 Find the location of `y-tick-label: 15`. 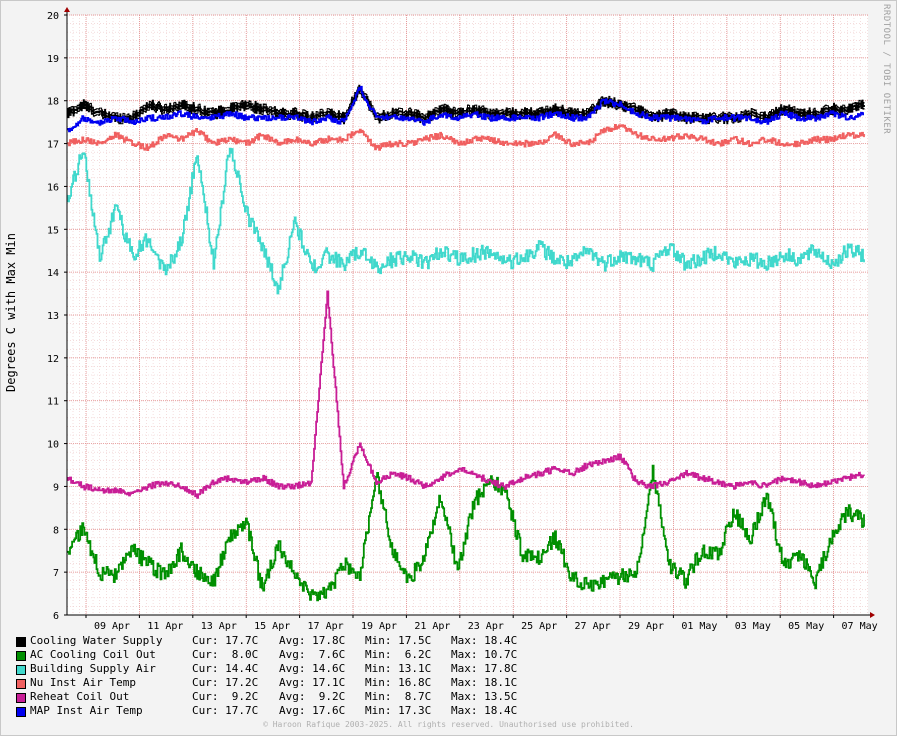

y-tick-label: 15 is located at coordinates (53, 230).